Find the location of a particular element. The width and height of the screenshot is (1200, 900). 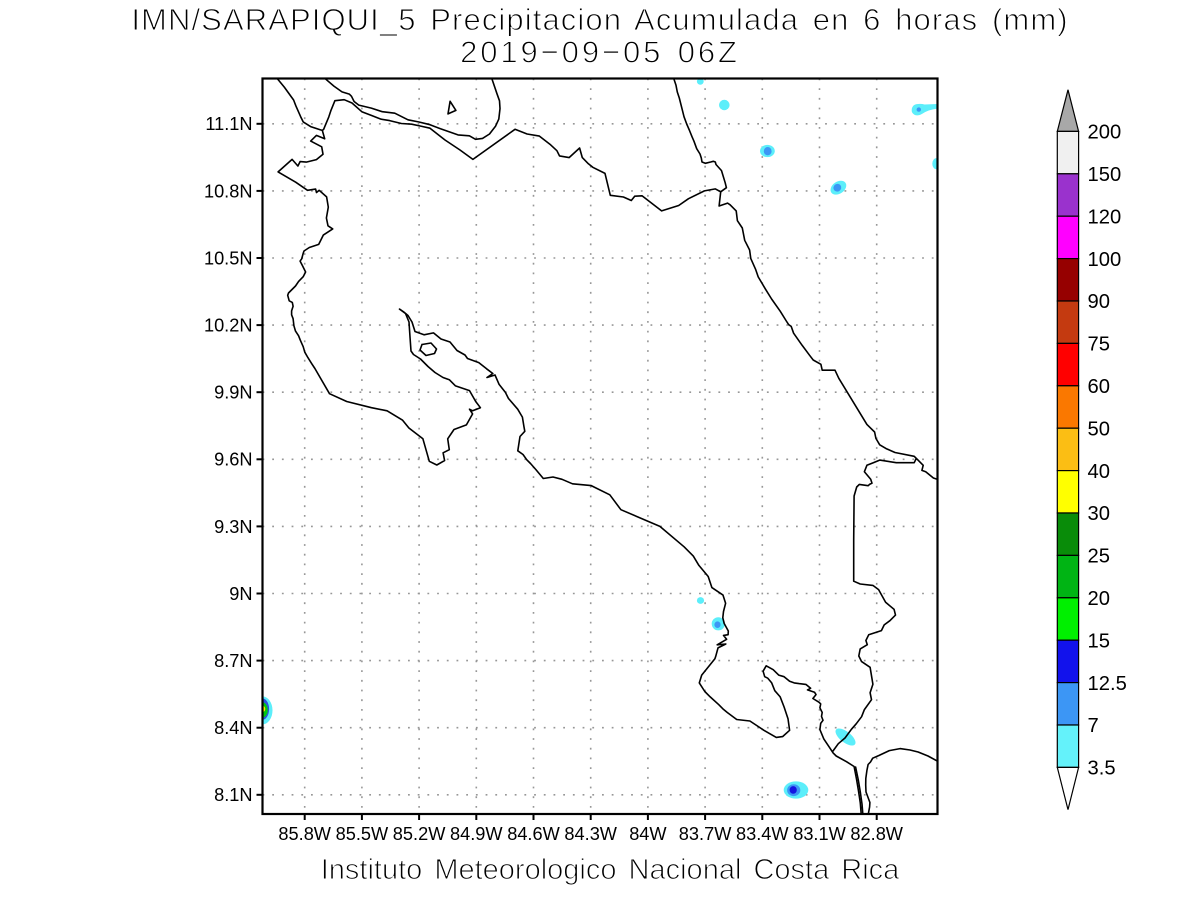

svg-text: 75 is located at coordinates (1099, 345).